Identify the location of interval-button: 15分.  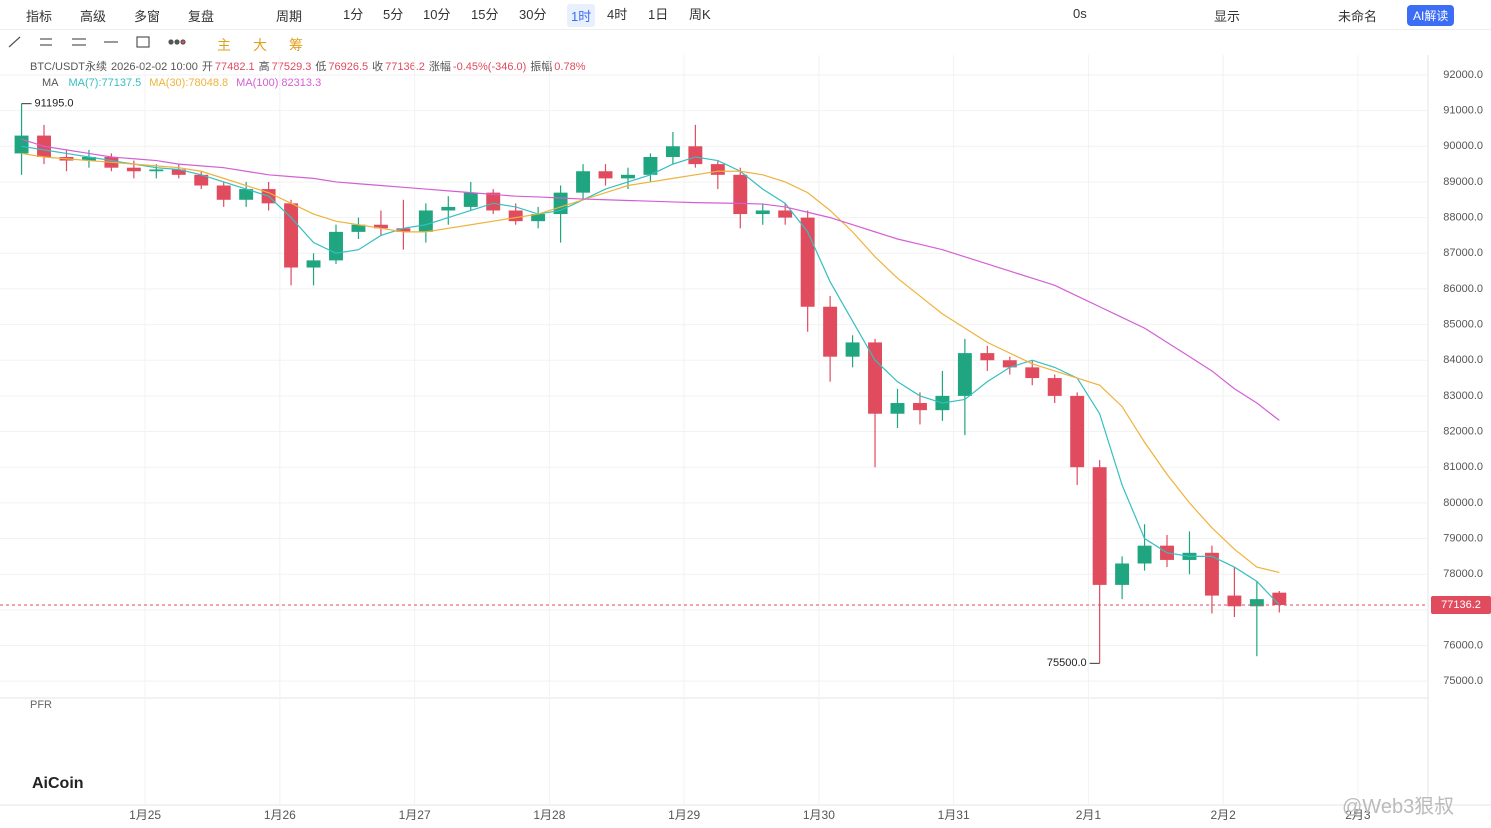
(485, 14).